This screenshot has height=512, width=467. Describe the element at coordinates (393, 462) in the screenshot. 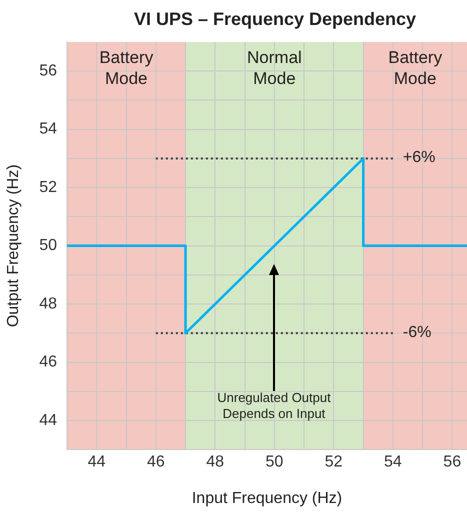

I see `x-tick-label: 54` at that location.